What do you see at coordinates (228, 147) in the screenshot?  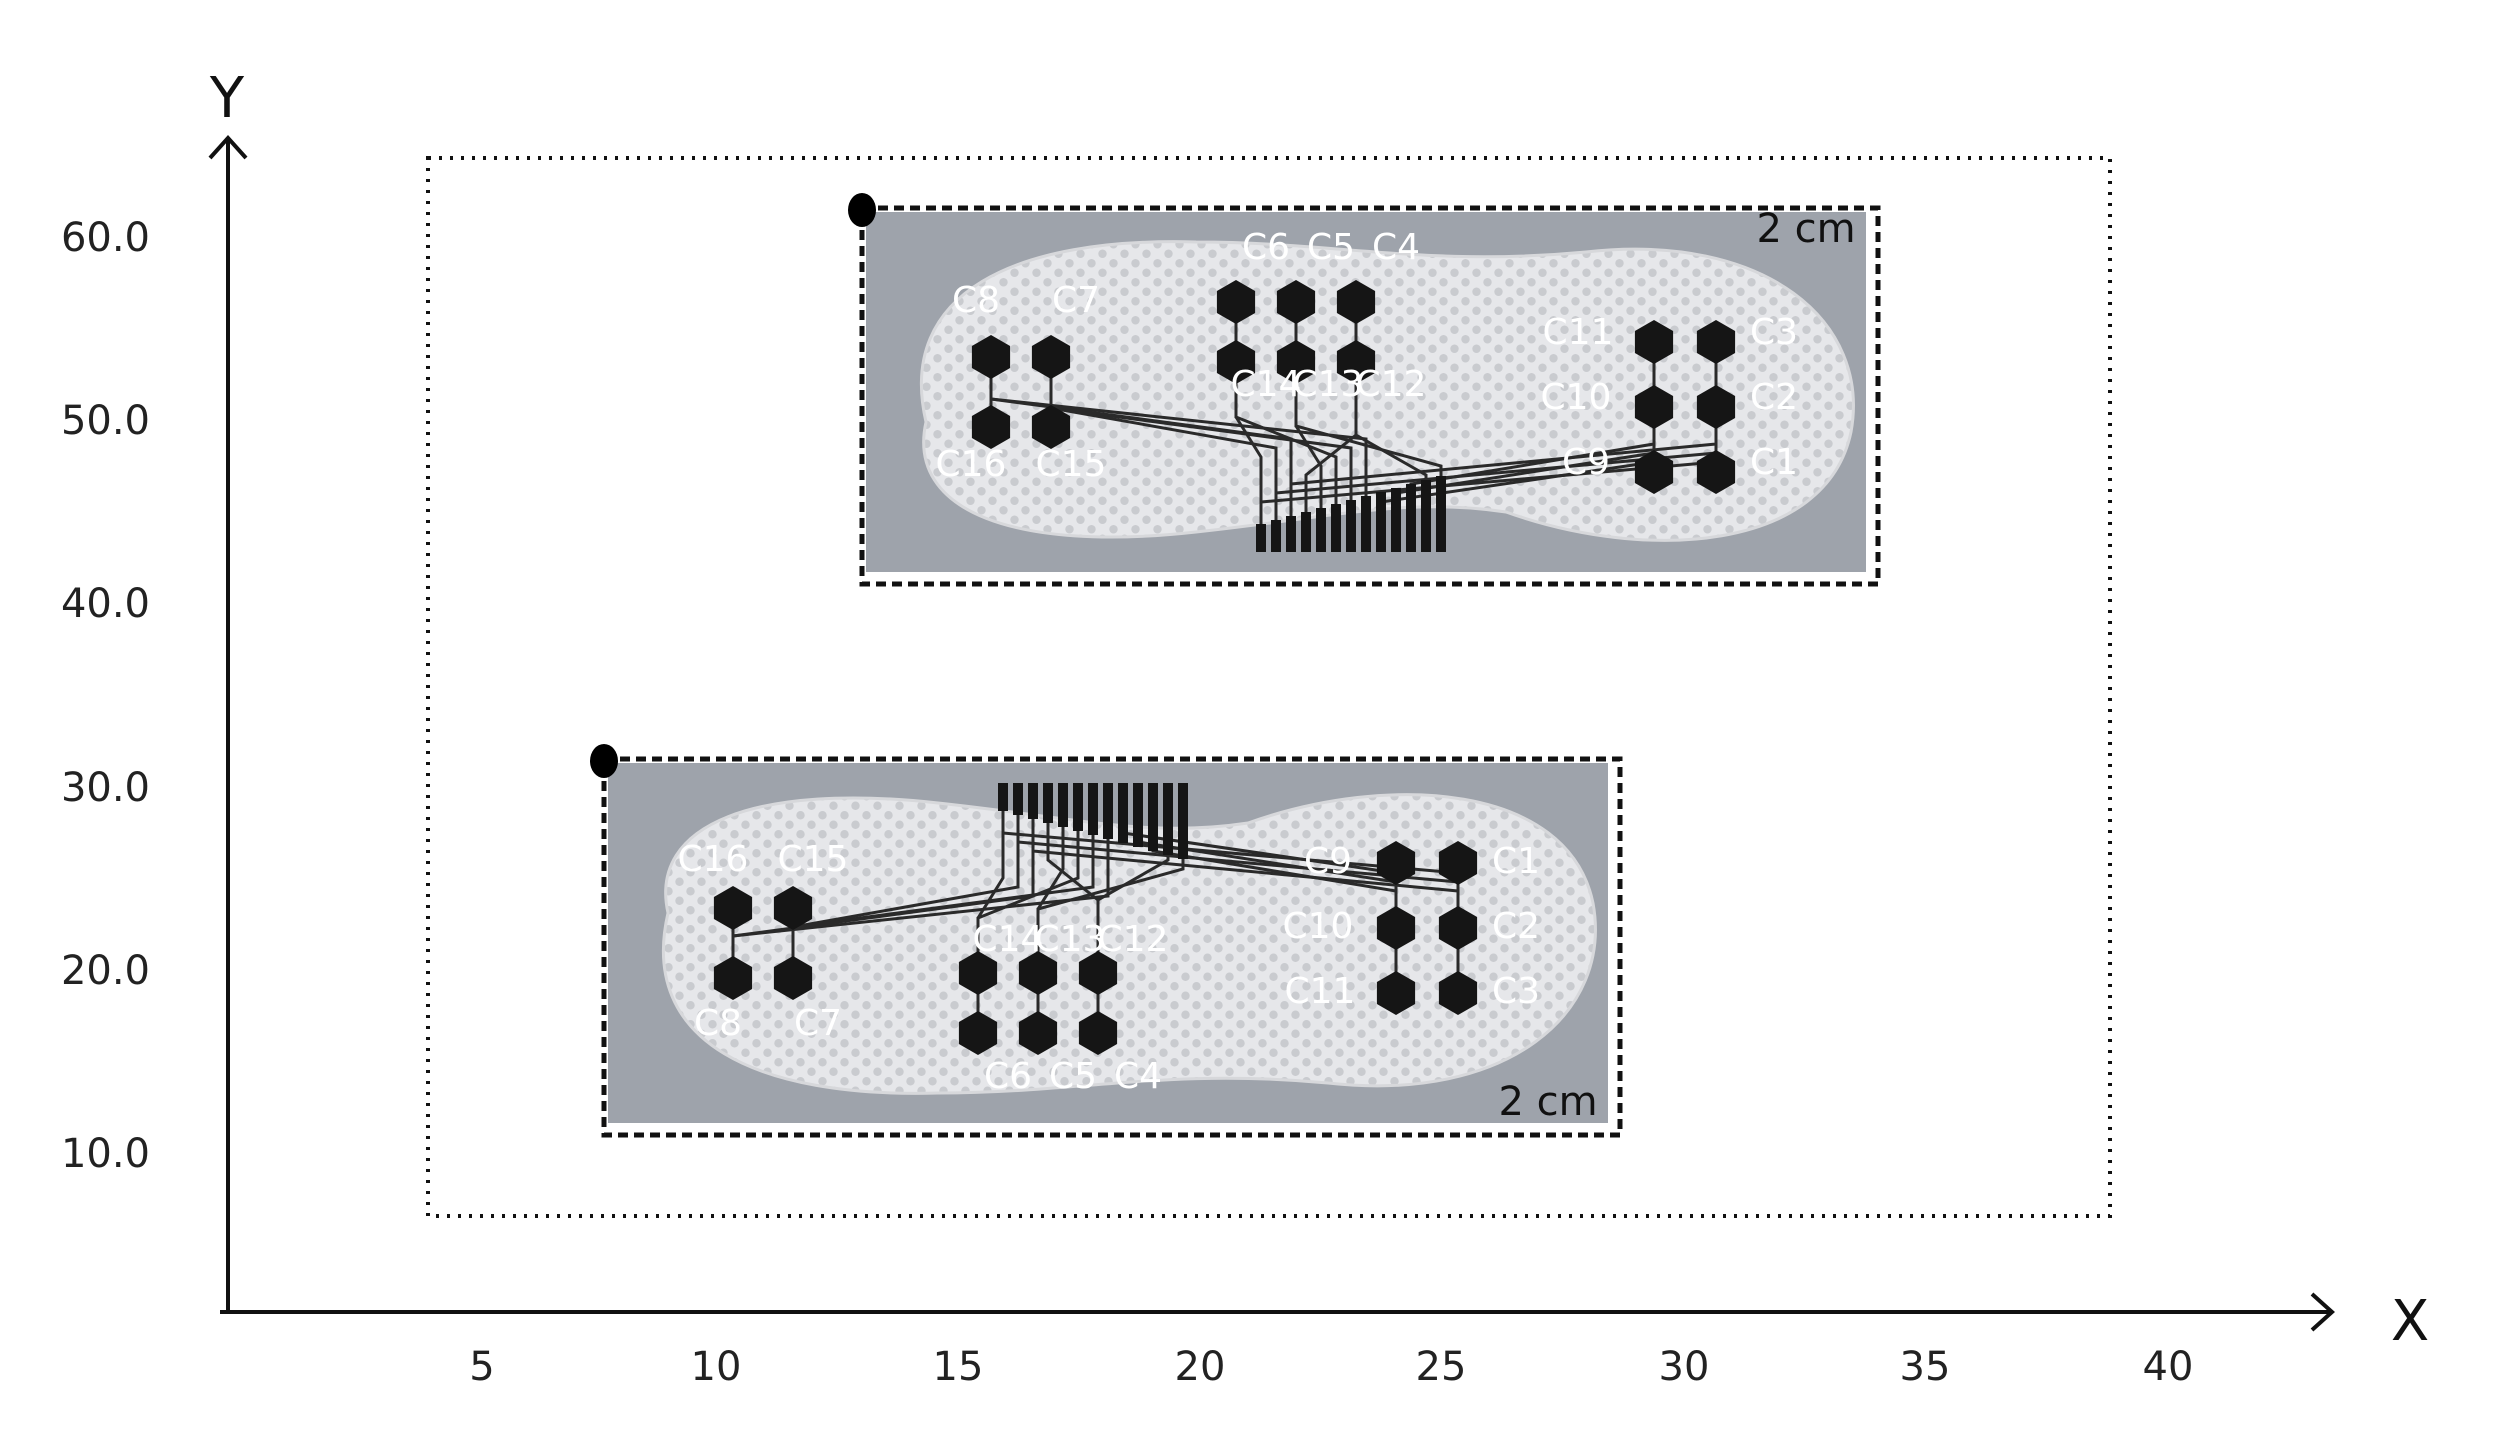 I see `y-axis-arrow-icon` at bounding box center [228, 147].